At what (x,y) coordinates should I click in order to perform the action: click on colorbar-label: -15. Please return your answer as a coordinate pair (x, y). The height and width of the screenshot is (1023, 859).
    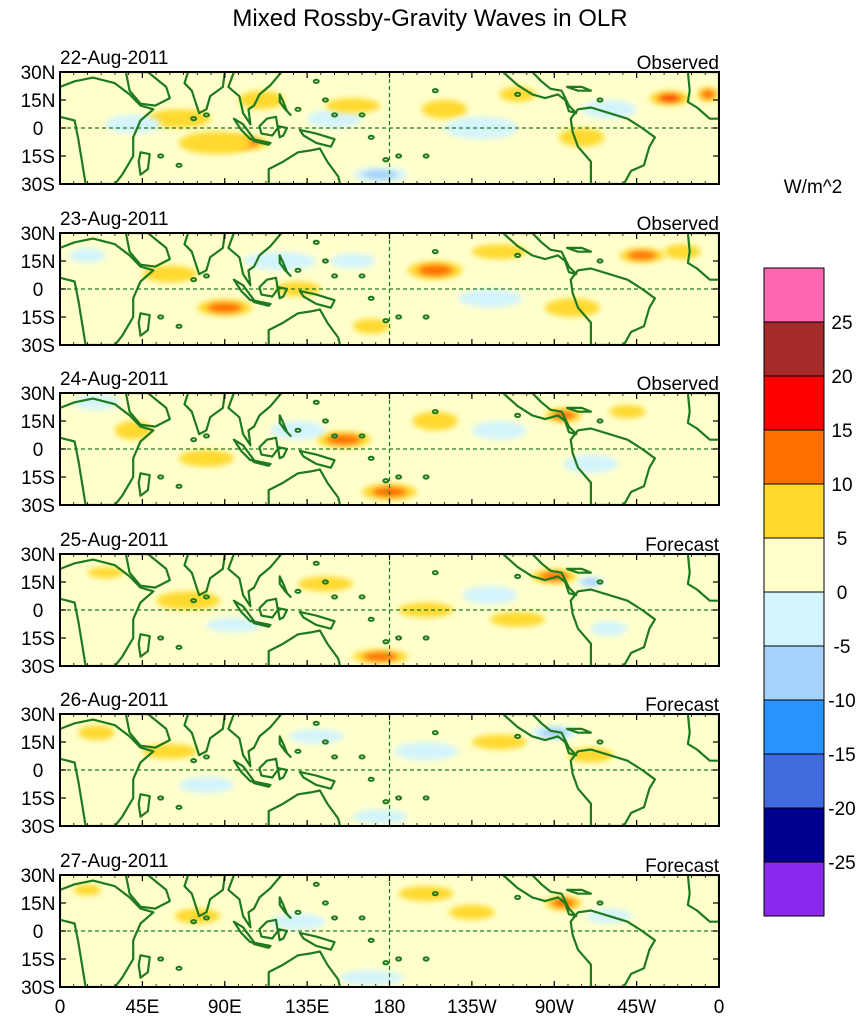
    Looking at the image, I should click on (841, 755).